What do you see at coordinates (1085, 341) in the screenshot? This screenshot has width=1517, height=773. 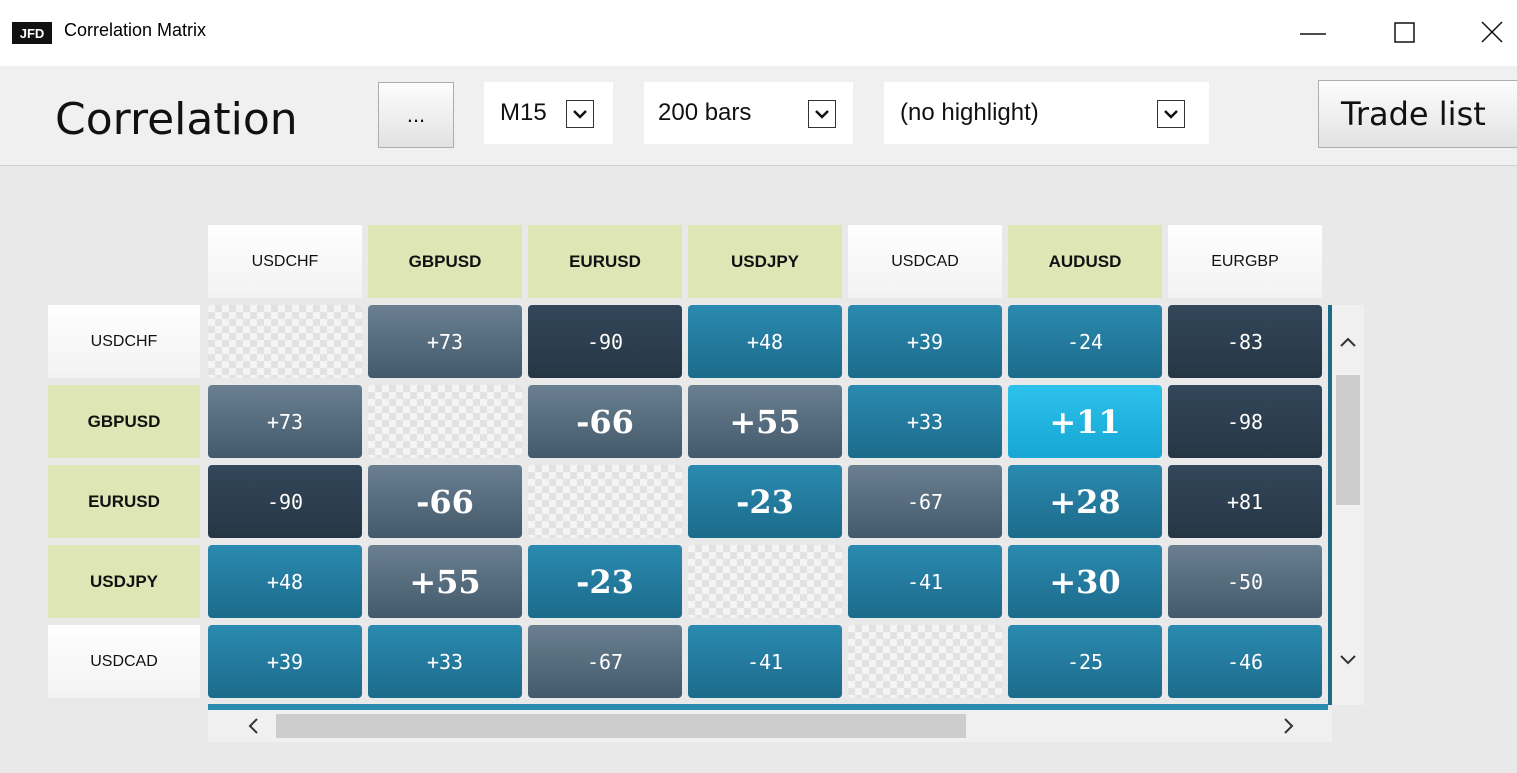 I see `correlation-cell: -24` at bounding box center [1085, 341].